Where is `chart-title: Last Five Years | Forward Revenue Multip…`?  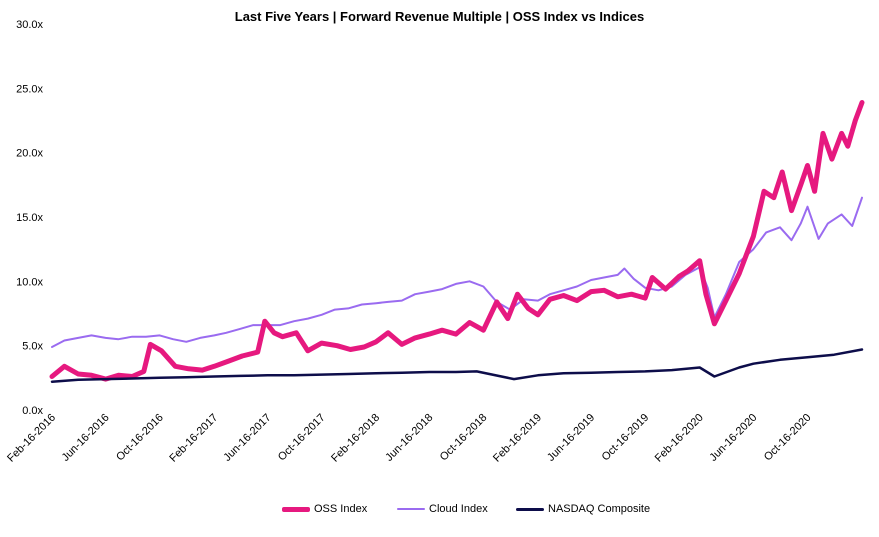
chart-title: Last Five Years | Forward Revenue Multip… is located at coordinates (439, 16).